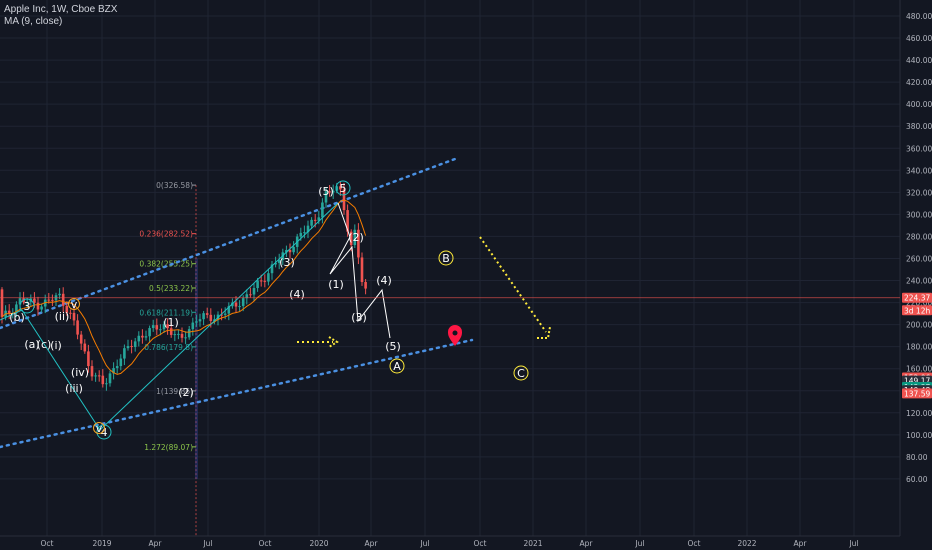 The width and height of the screenshot is (932, 550). I want to click on ma-line, so click(184, 287).